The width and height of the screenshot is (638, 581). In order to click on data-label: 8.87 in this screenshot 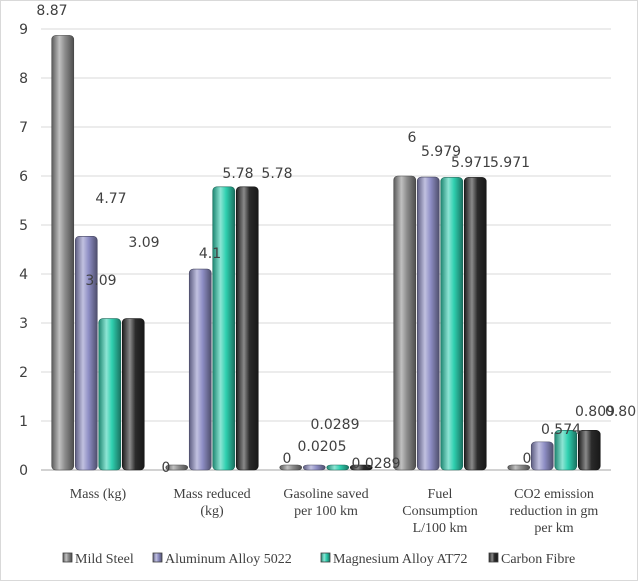, I will do `click(51, 11)`.